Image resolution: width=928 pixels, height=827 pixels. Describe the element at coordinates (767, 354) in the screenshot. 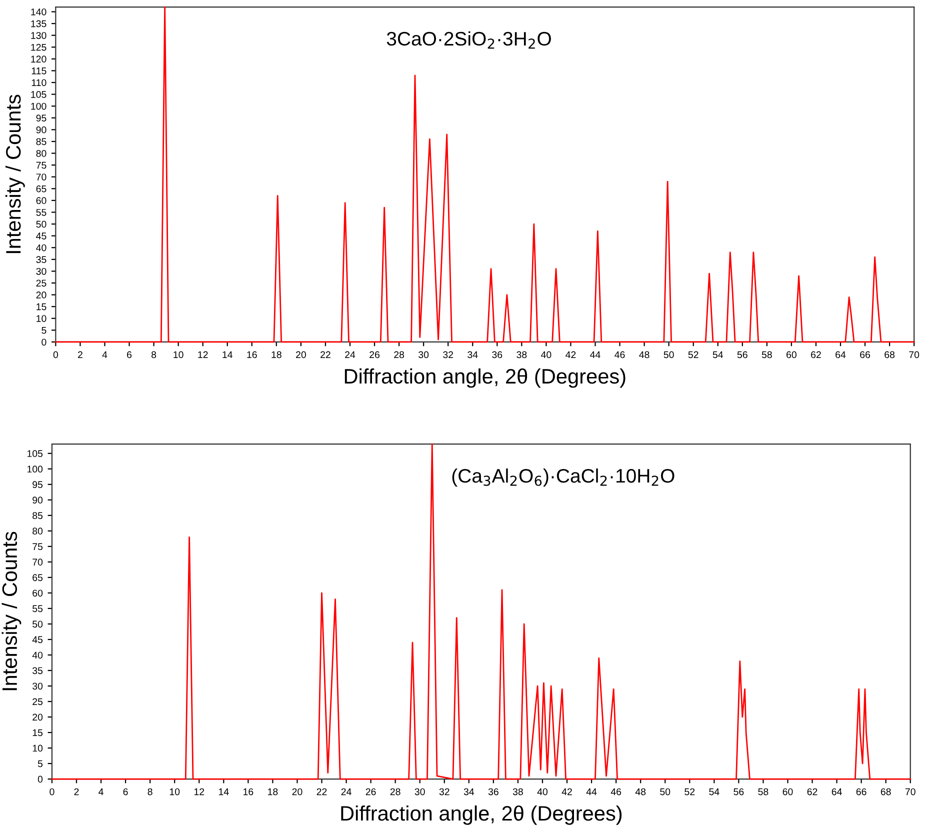

I see `x-tick-label: 58` at that location.